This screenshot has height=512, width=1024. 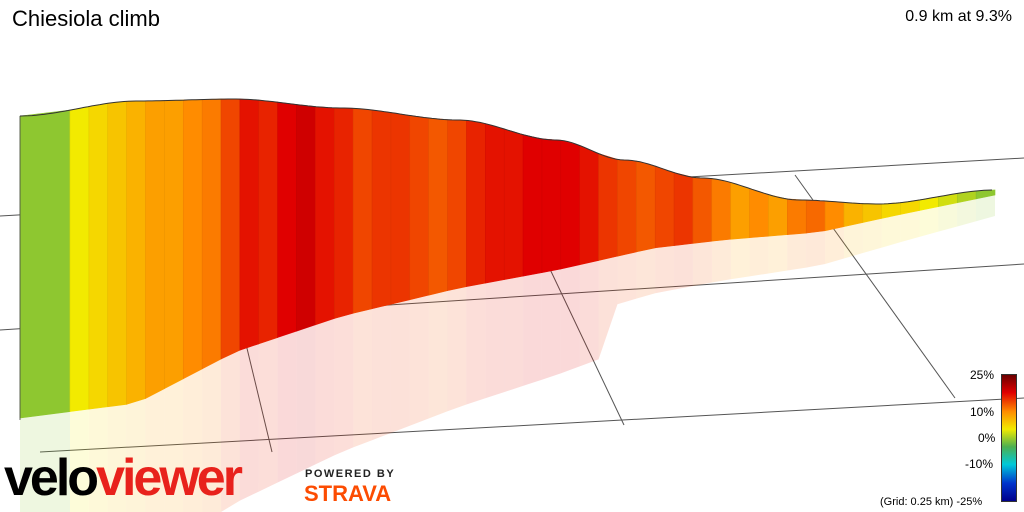 What do you see at coordinates (86, 18) in the screenshot?
I see `climb-title: Chiesiola climb` at bounding box center [86, 18].